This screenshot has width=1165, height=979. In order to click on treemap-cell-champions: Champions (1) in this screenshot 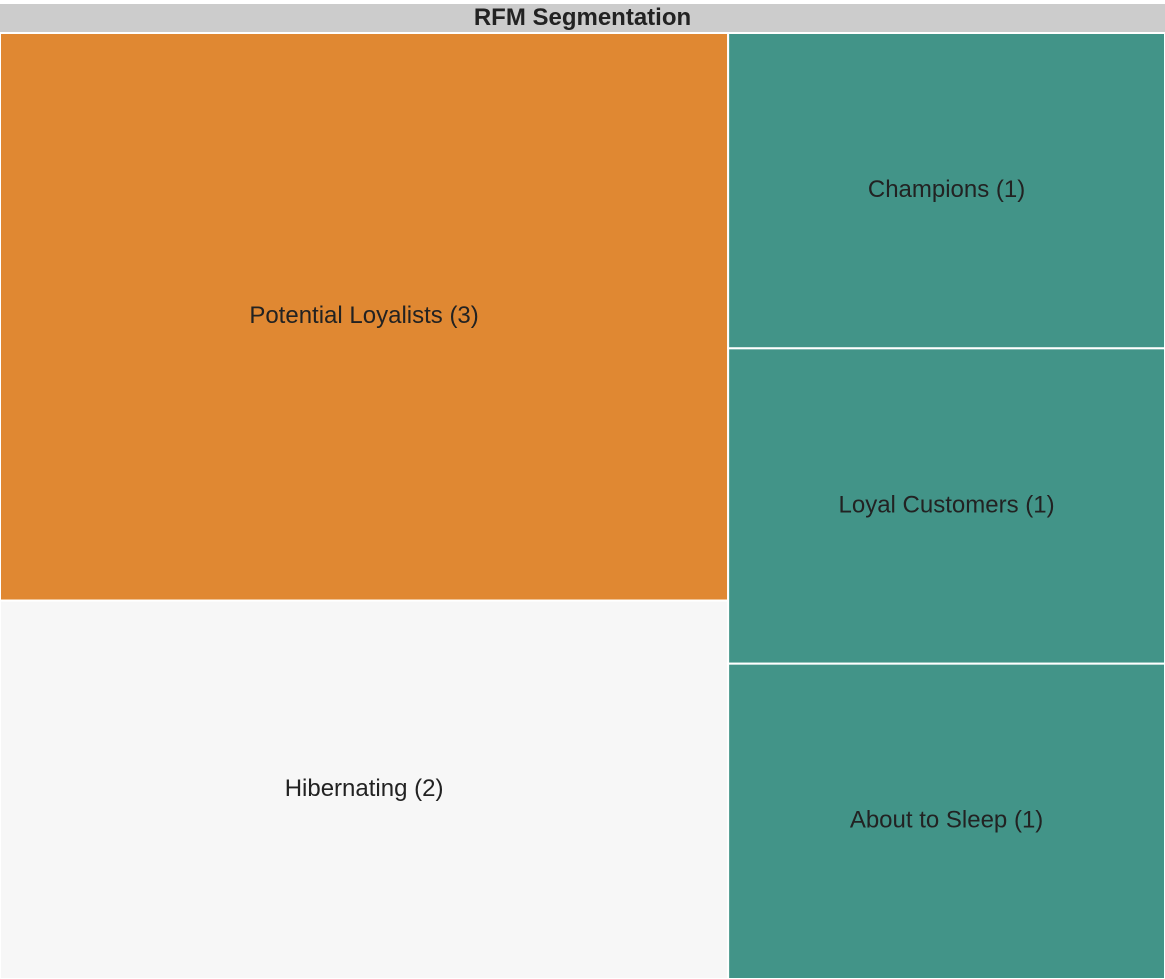, I will do `click(946, 191)`.